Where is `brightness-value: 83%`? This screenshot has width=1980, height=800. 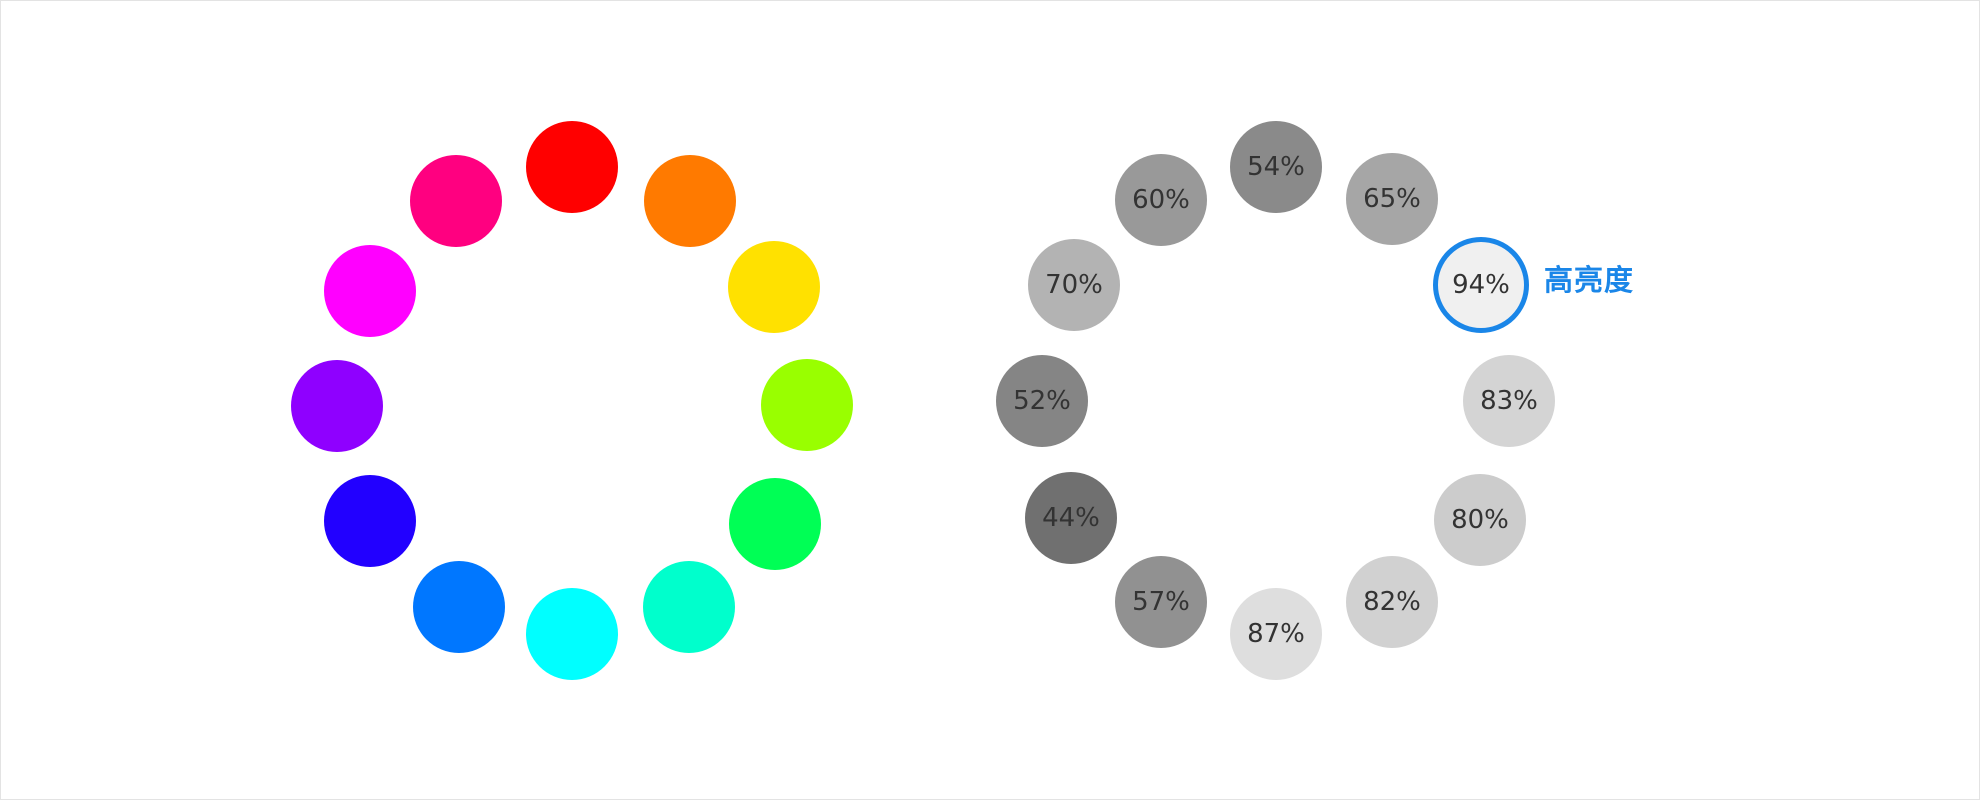 brightness-value: 83% is located at coordinates (1509, 401).